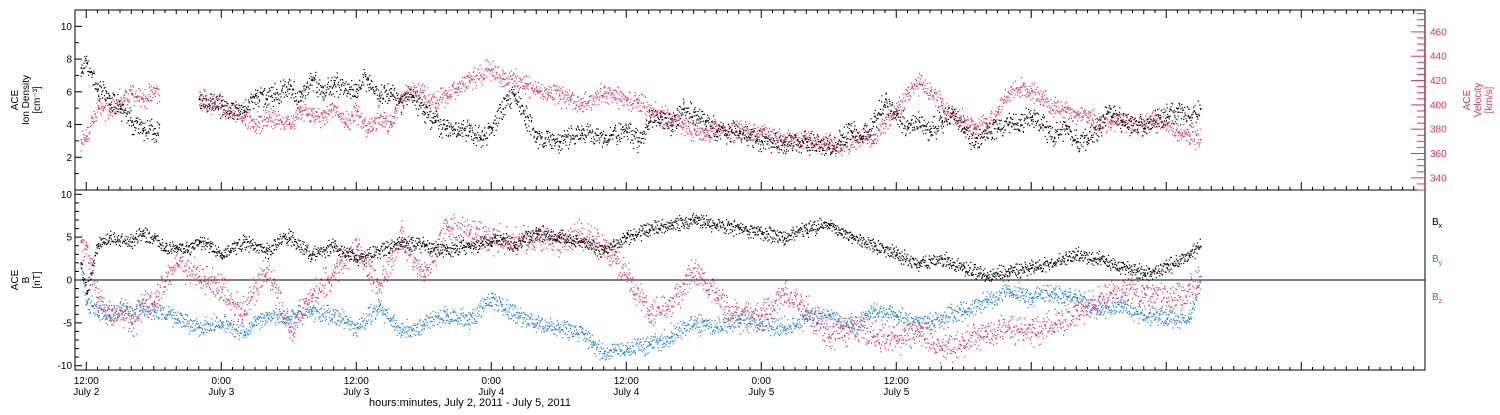 The width and height of the screenshot is (1500, 415). Describe the element at coordinates (626, 381) in the screenshot. I see `x-tick-time: 12:00` at that location.